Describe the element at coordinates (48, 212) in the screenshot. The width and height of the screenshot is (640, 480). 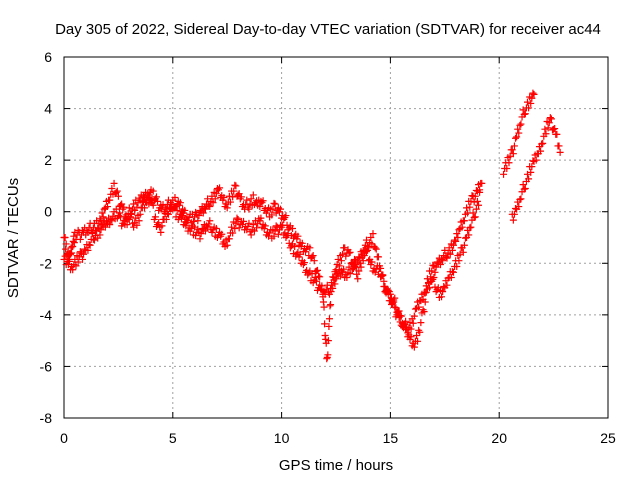
I see `y-tick-label: 0` at that location.